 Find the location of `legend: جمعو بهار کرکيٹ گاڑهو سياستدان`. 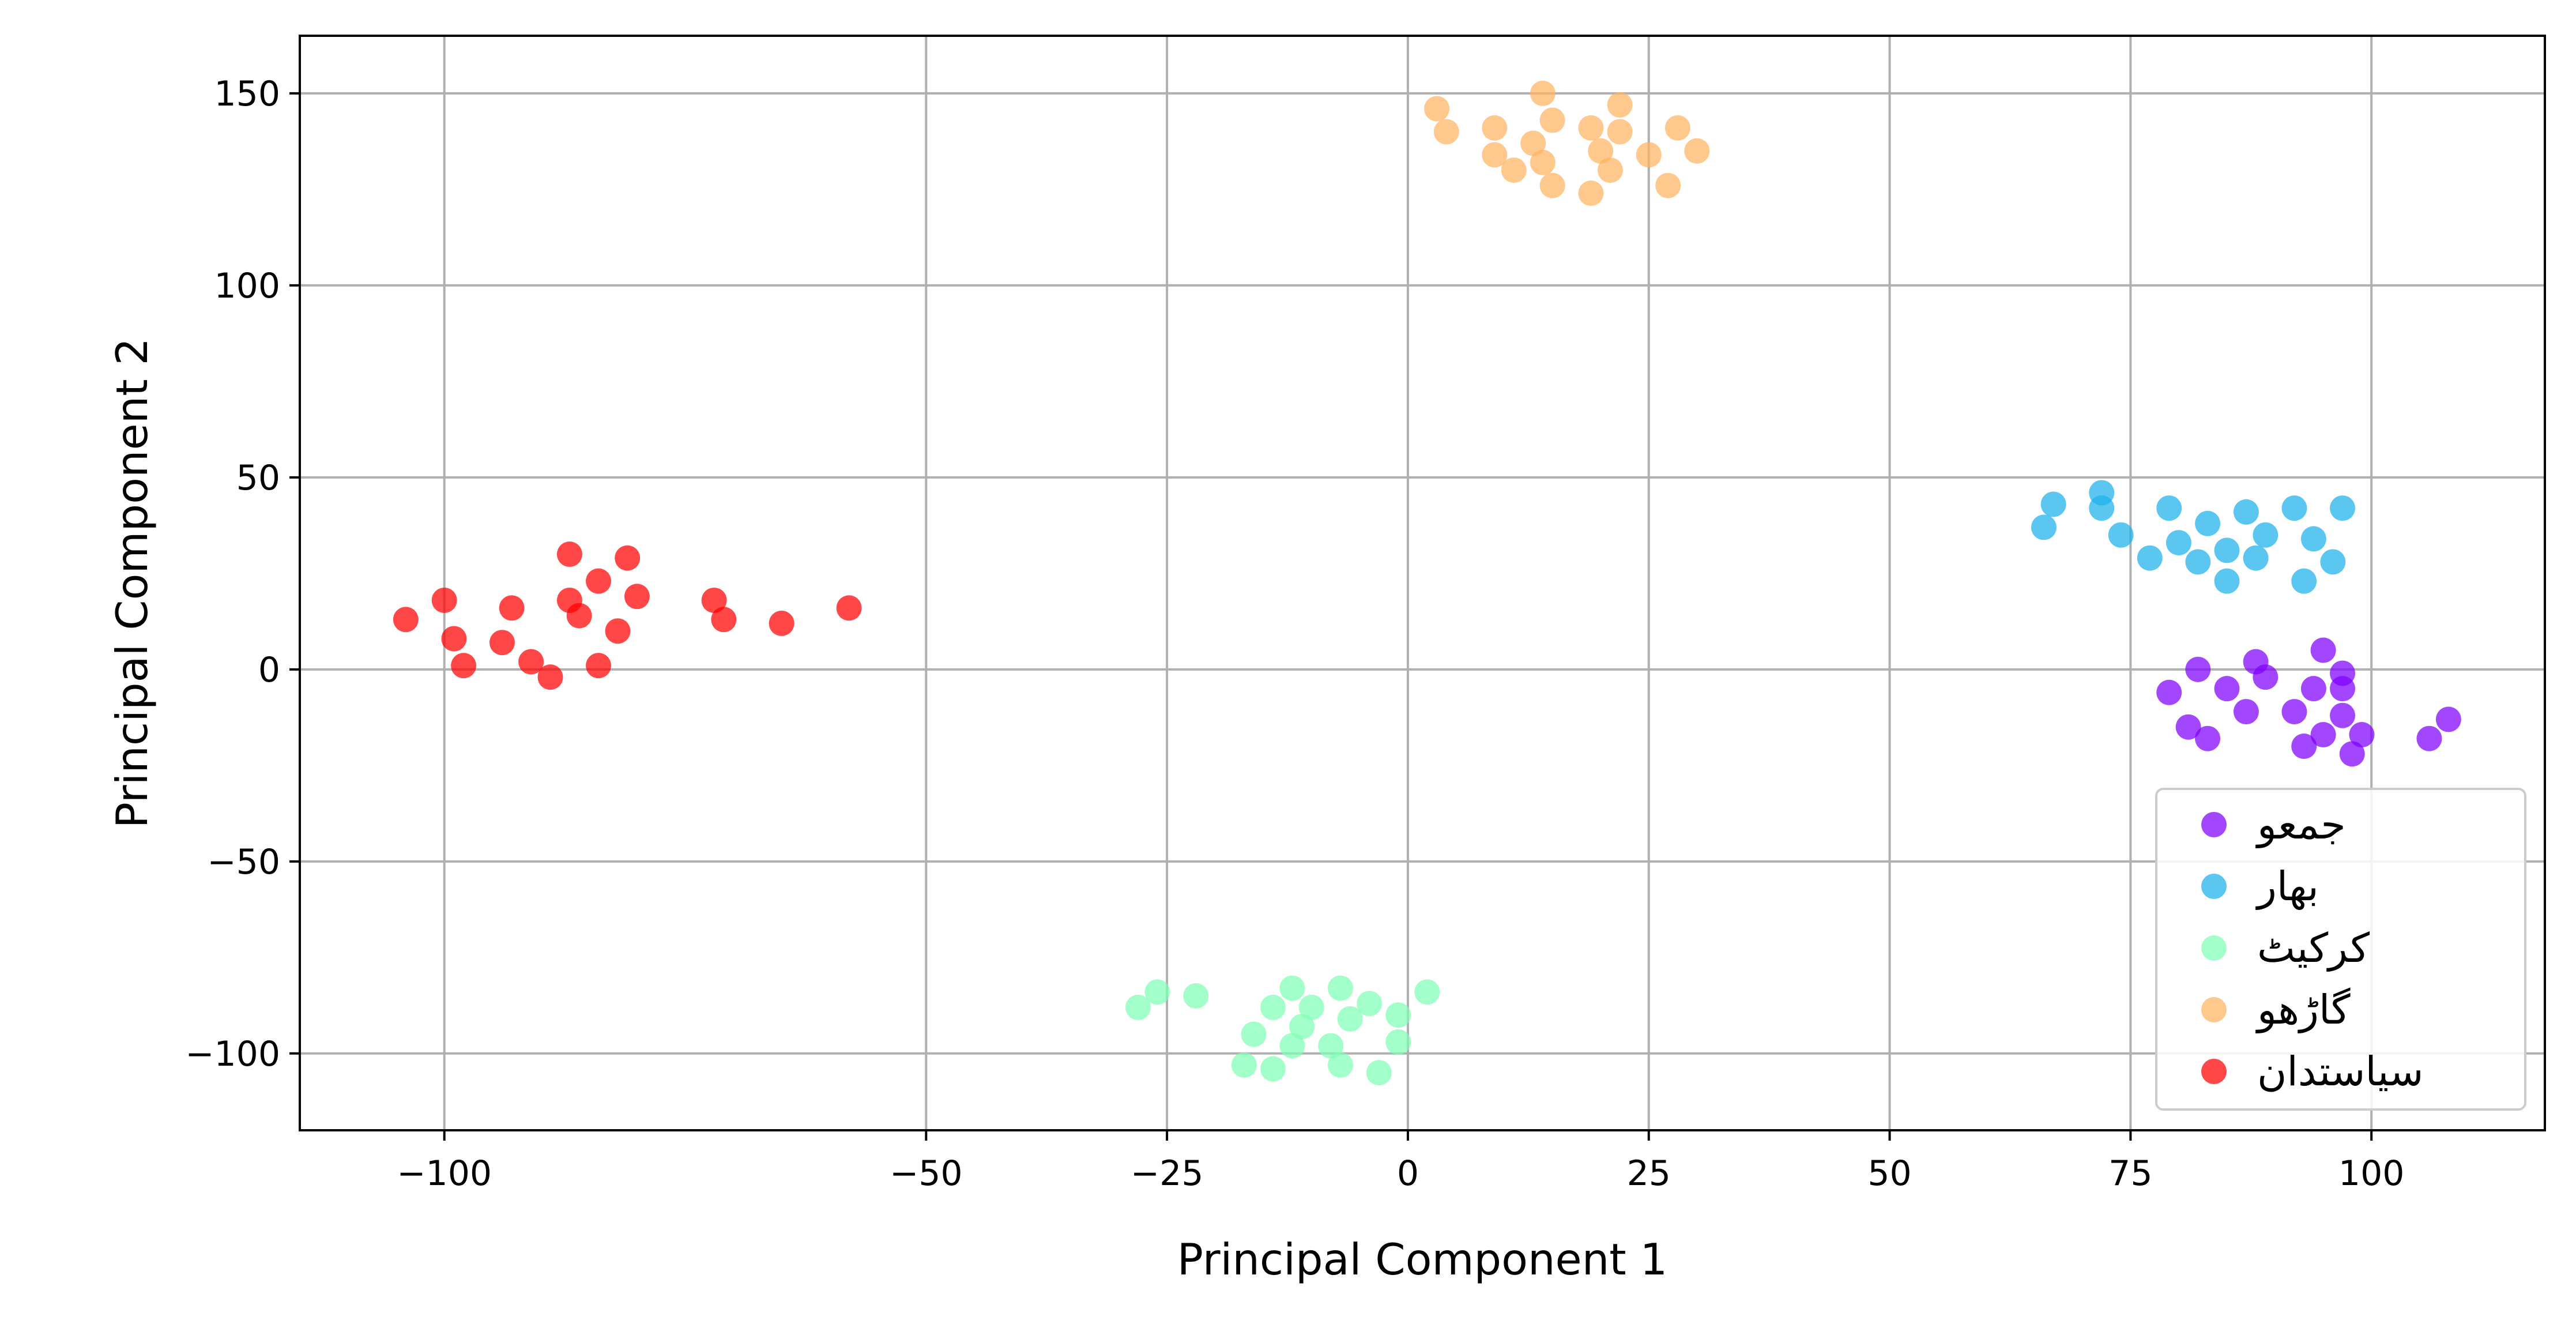

legend: جمعو بهار کرکيٹ گاڑهو سياستدان is located at coordinates (2340, 949).